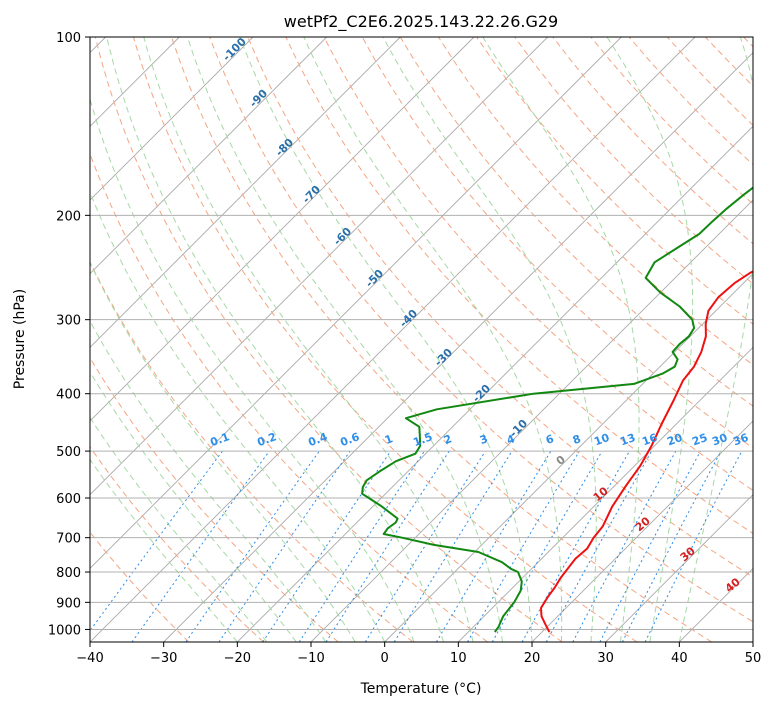 The image size is (775, 712). I want to click on y-tick-label: 700, so click(68, 539).